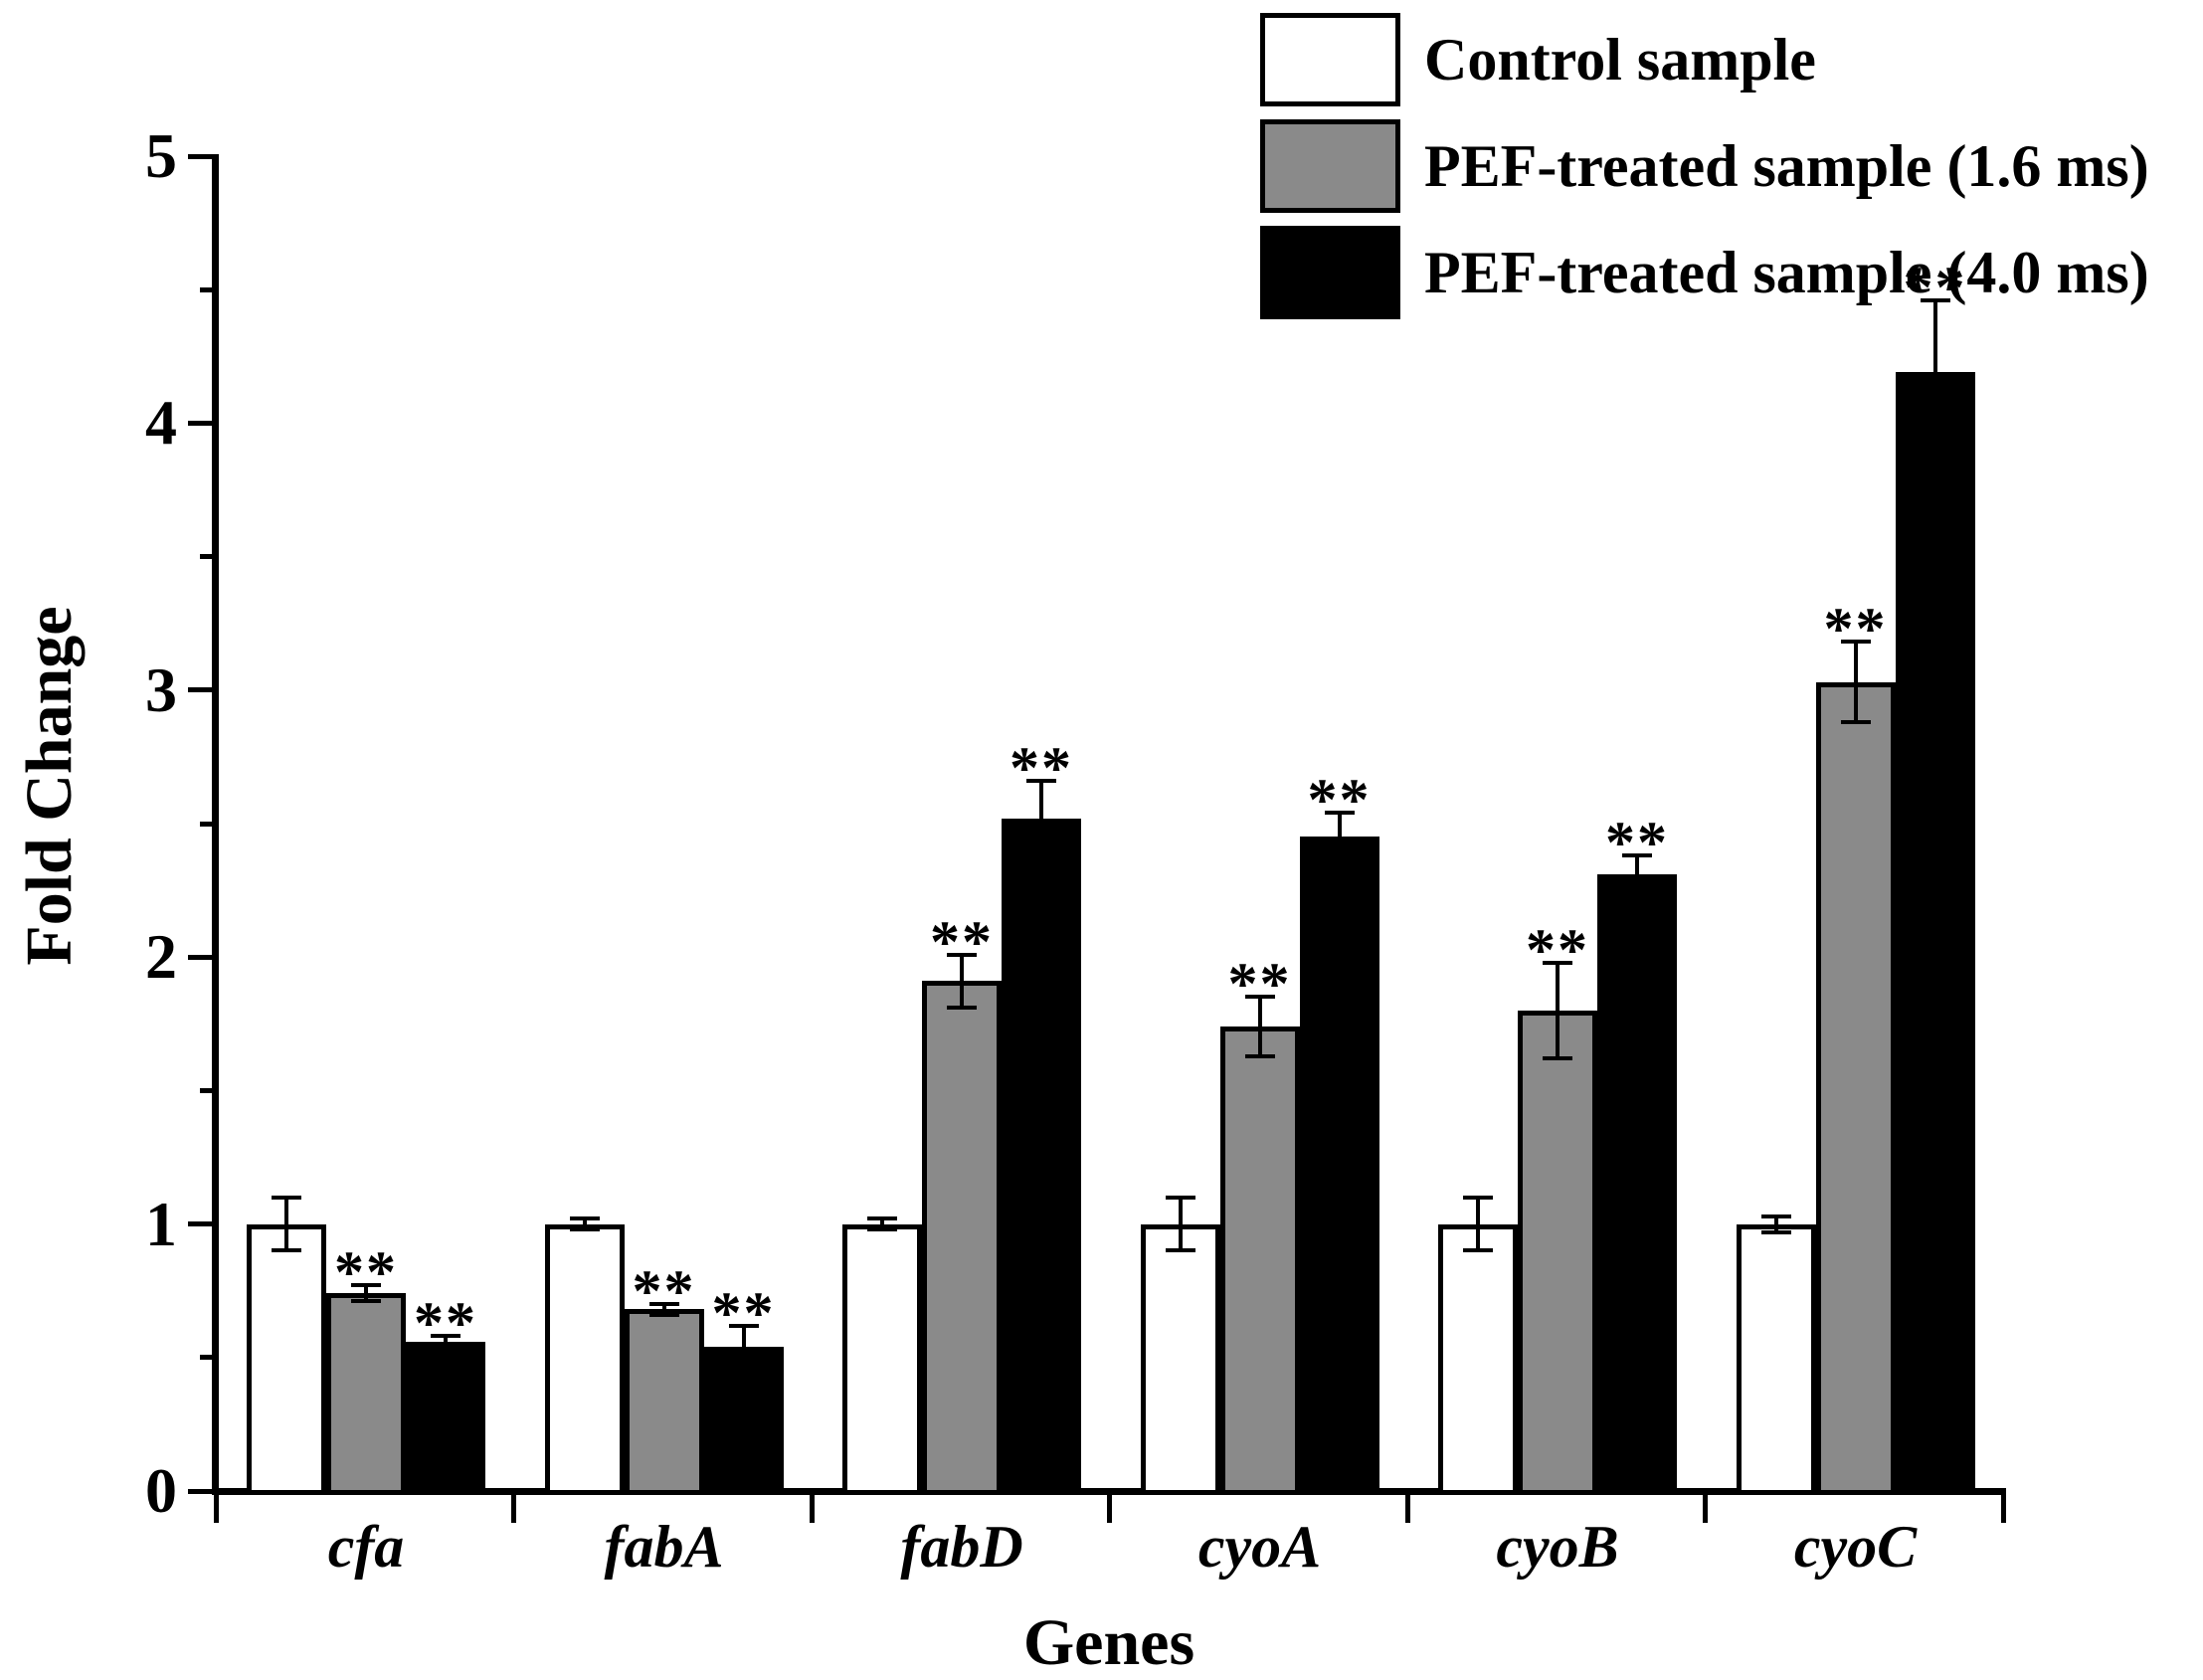  What do you see at coordinates (961, 1547) in the screenshot?
I see `category-label-fabD: fabD` at bounding box center [961, 1547].